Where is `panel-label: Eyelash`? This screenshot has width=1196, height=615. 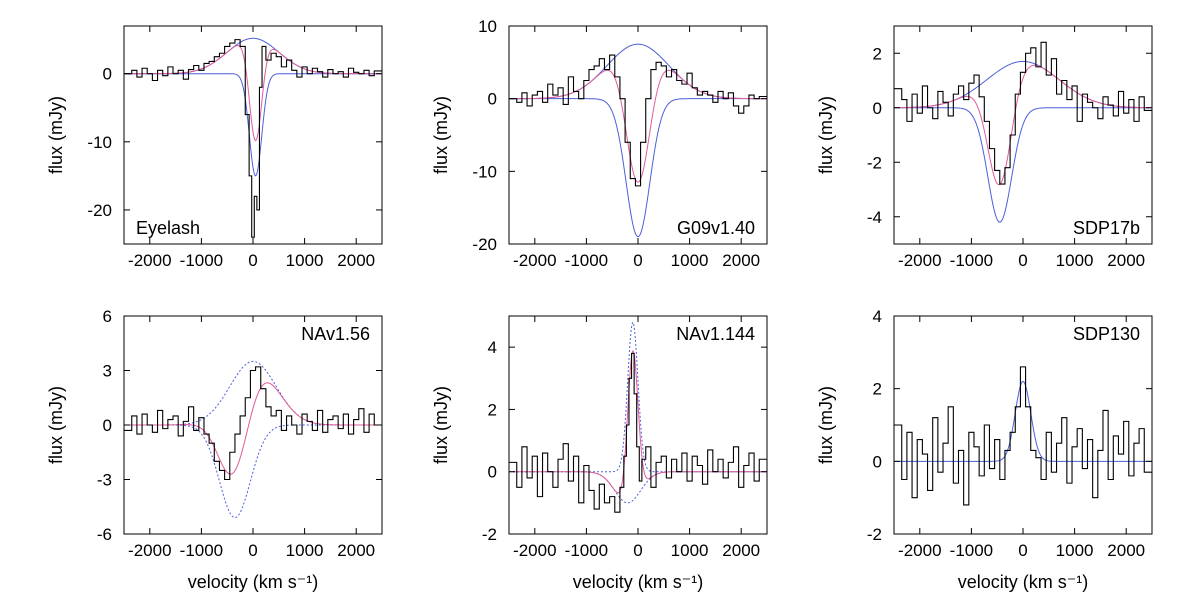 panel-label: Eyelash is located at coordinates (168, 228).